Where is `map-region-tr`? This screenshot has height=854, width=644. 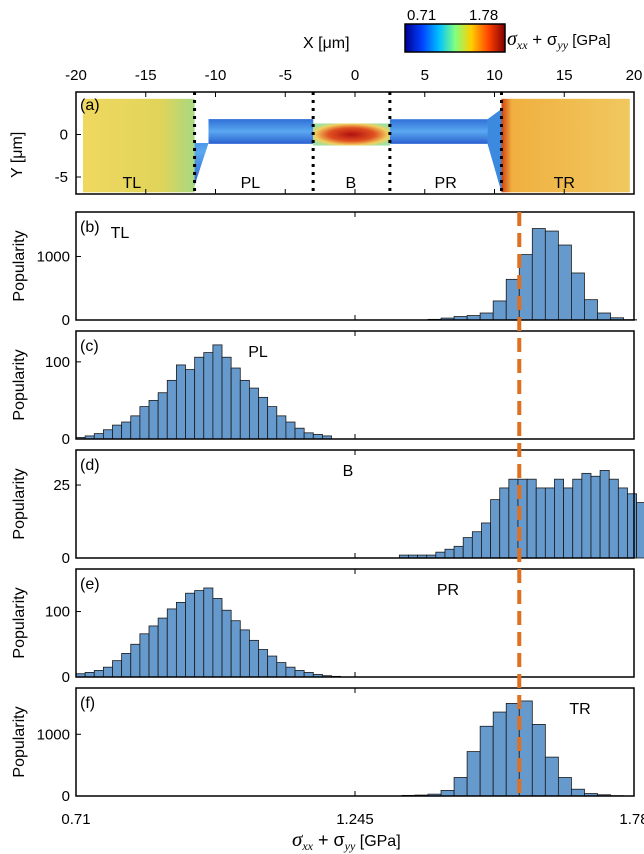
map-region-tr is located at coordinates (565, 145).